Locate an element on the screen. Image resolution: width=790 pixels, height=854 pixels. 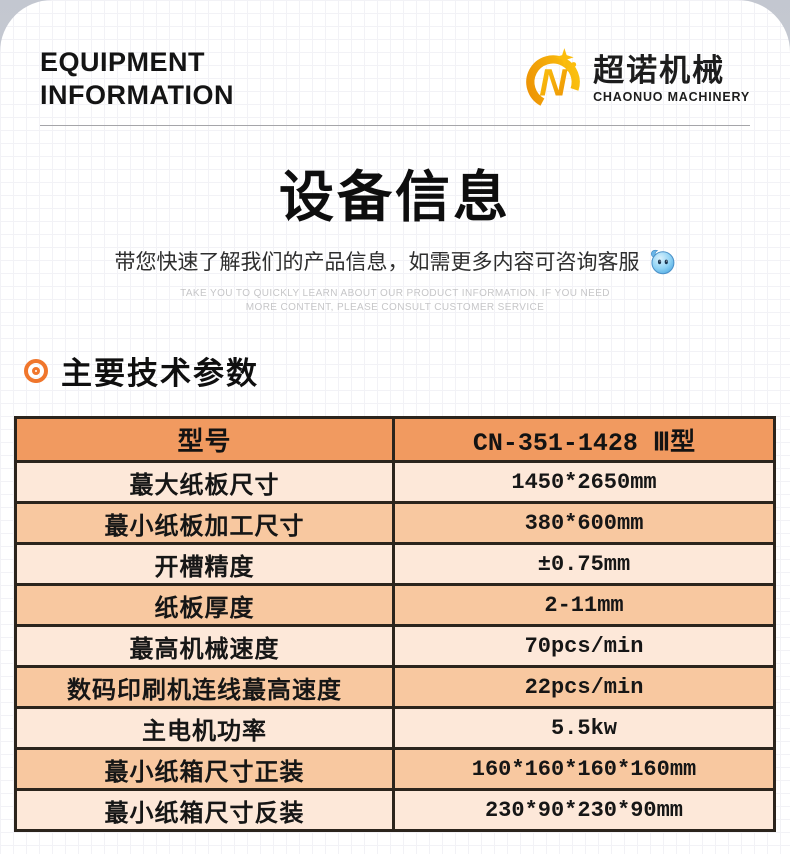
brand-logo: N 超诺机械 CHAONUO MACHINERY is located at coordinates (634, 79).